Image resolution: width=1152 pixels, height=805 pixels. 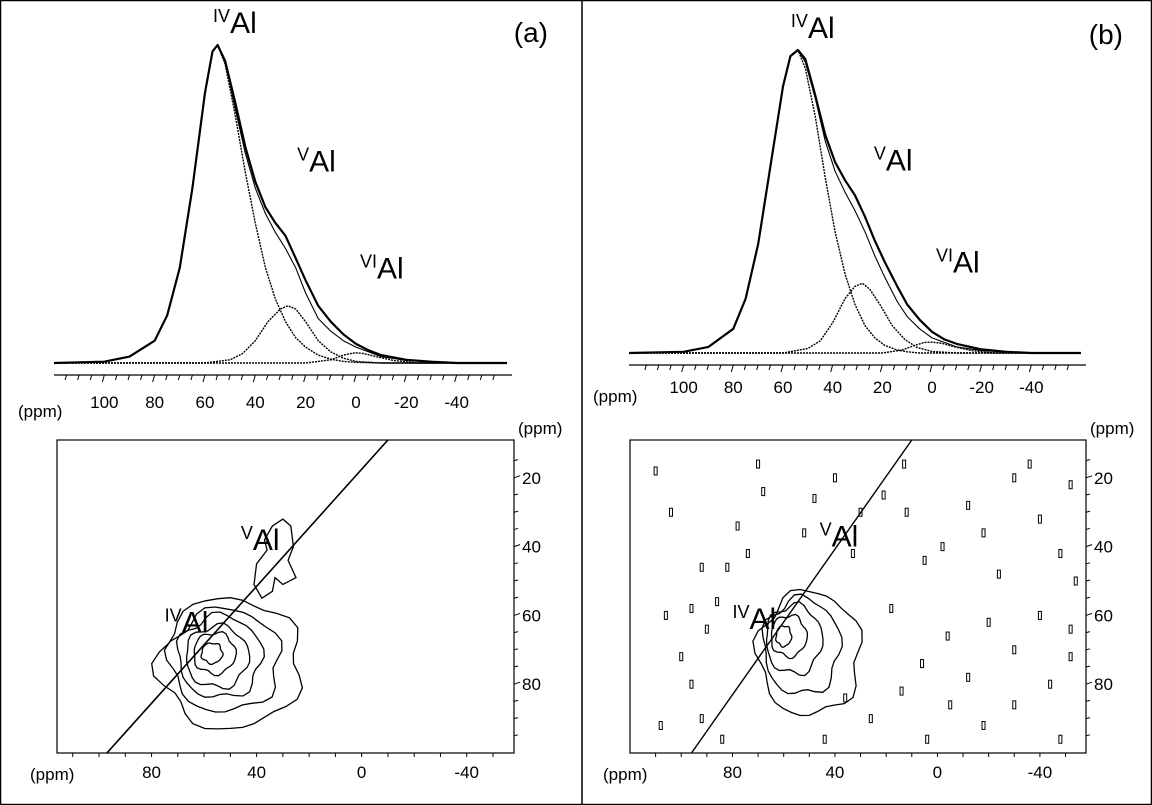 I want to click on peak-label-sup: V, so click(x=303, y=155).